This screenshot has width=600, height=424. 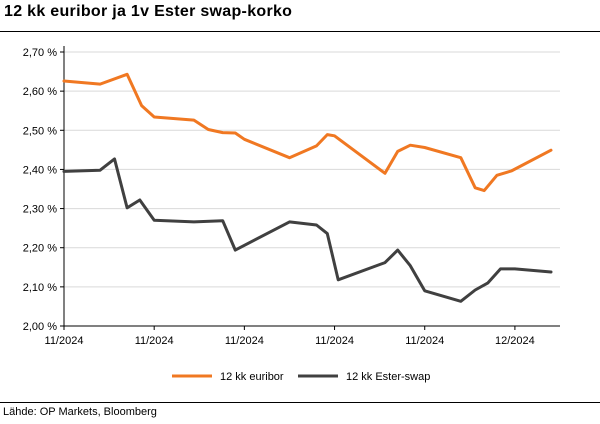 I want to click on y-tick-label: 2,40 %, so click(x=40, y=170).